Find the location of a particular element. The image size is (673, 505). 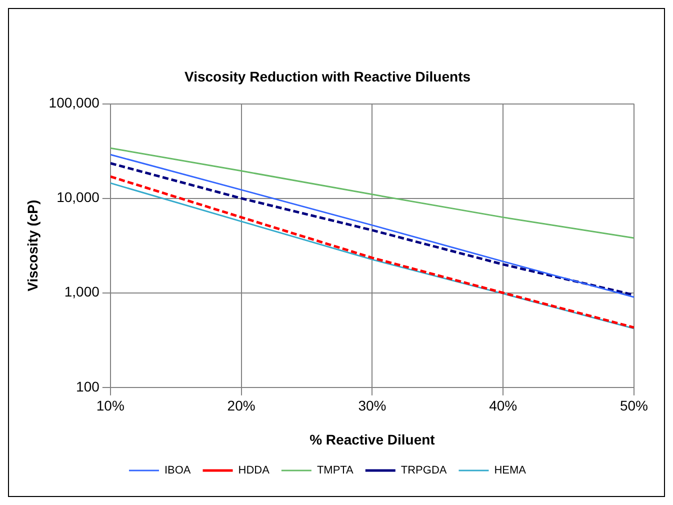

y-tick-label: 100,000 is located at coordinates (74, 102).